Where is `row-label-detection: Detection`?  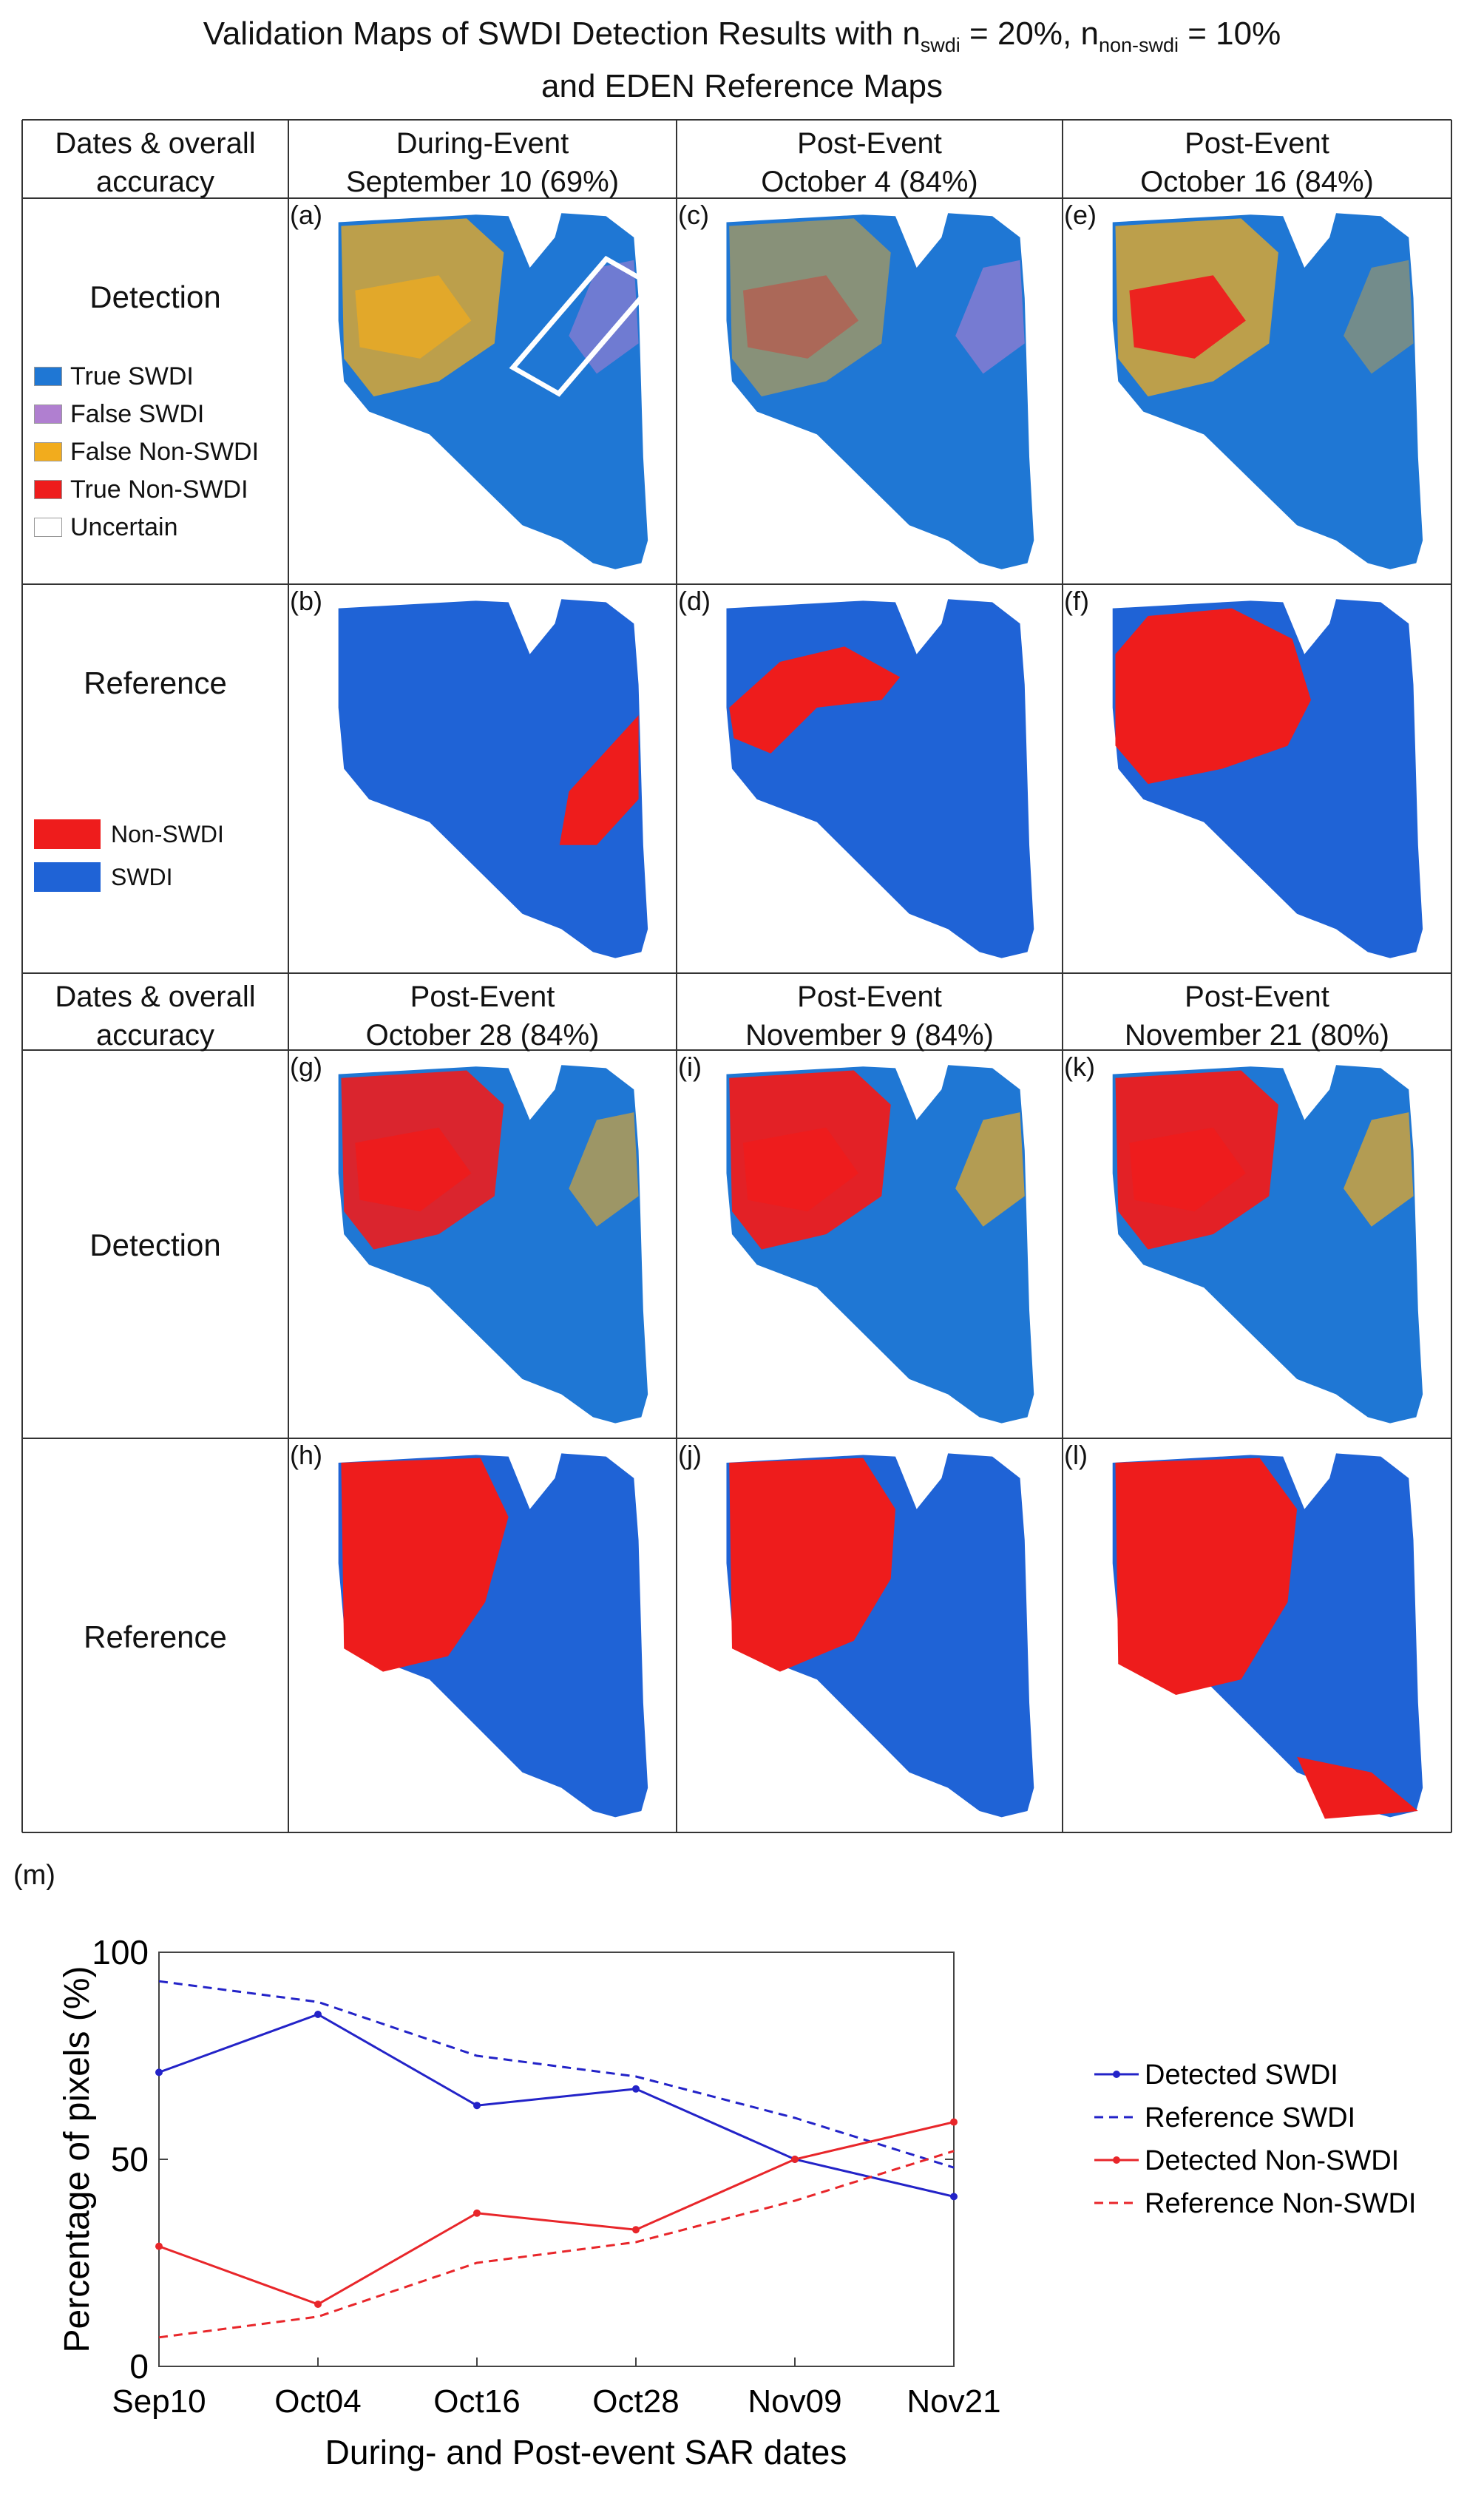 row-label-detection: Detection is located at coordinates (155, 297).